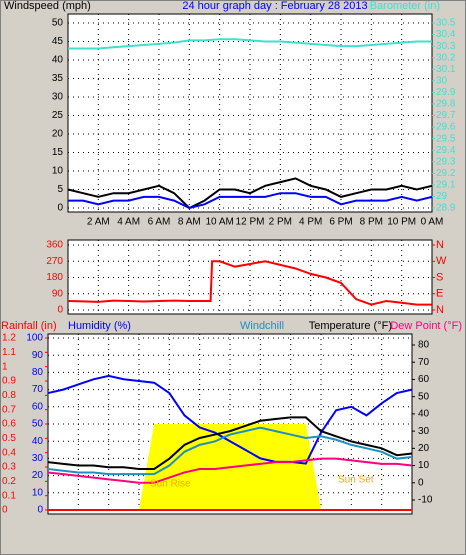  What do you see at coordinates (9, 495) in the screenshot?
I see `y3-tick-label: 0.1` at bounding box center [9, 495].